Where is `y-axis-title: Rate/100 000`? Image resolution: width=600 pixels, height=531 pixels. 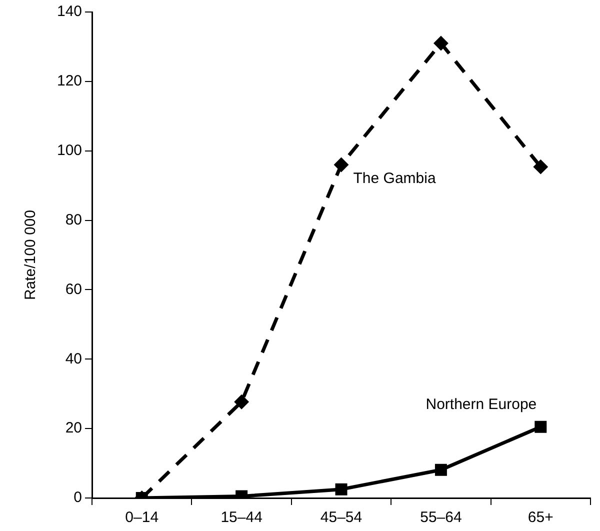
y-axis-title: Rate/100 000 is located at coordinates (31, 255).